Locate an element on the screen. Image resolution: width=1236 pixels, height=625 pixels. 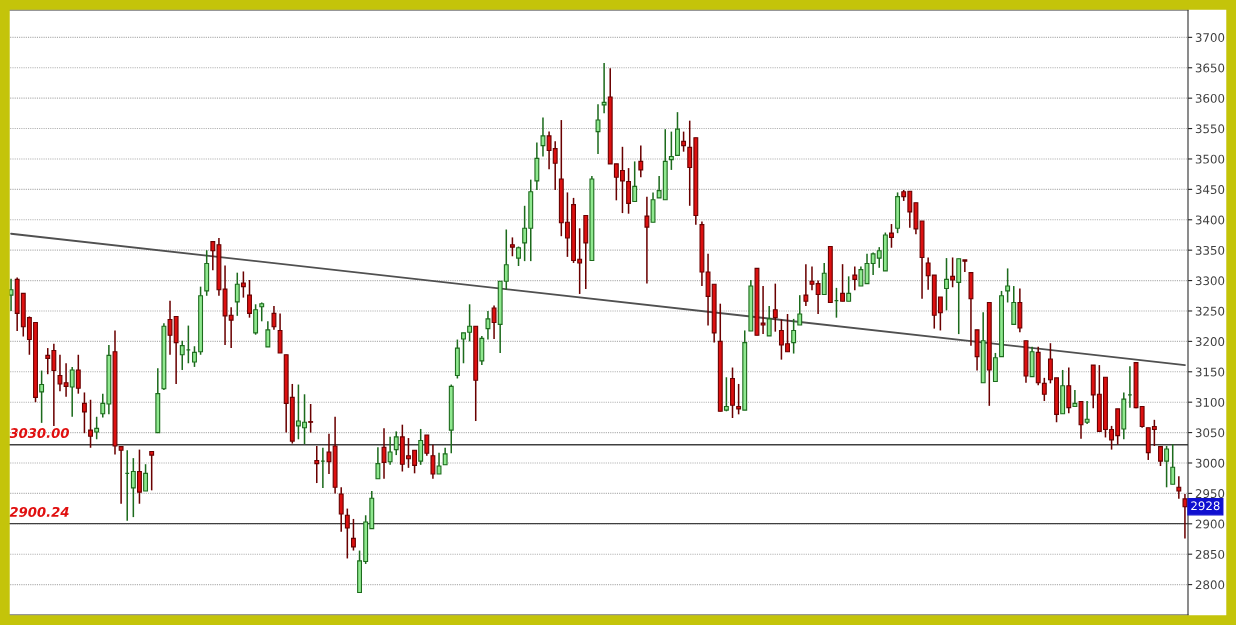
y-tick-label: 2950 is located at coordinates (1210, 494).